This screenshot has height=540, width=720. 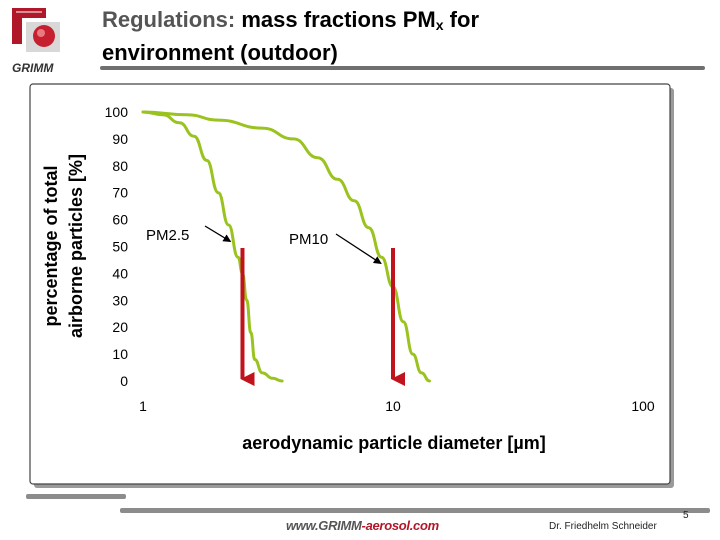 What do you see at coordinates (120, 220) in the screenshot?
I see `y-tick-label: 60` at bounding box center [120, 220].